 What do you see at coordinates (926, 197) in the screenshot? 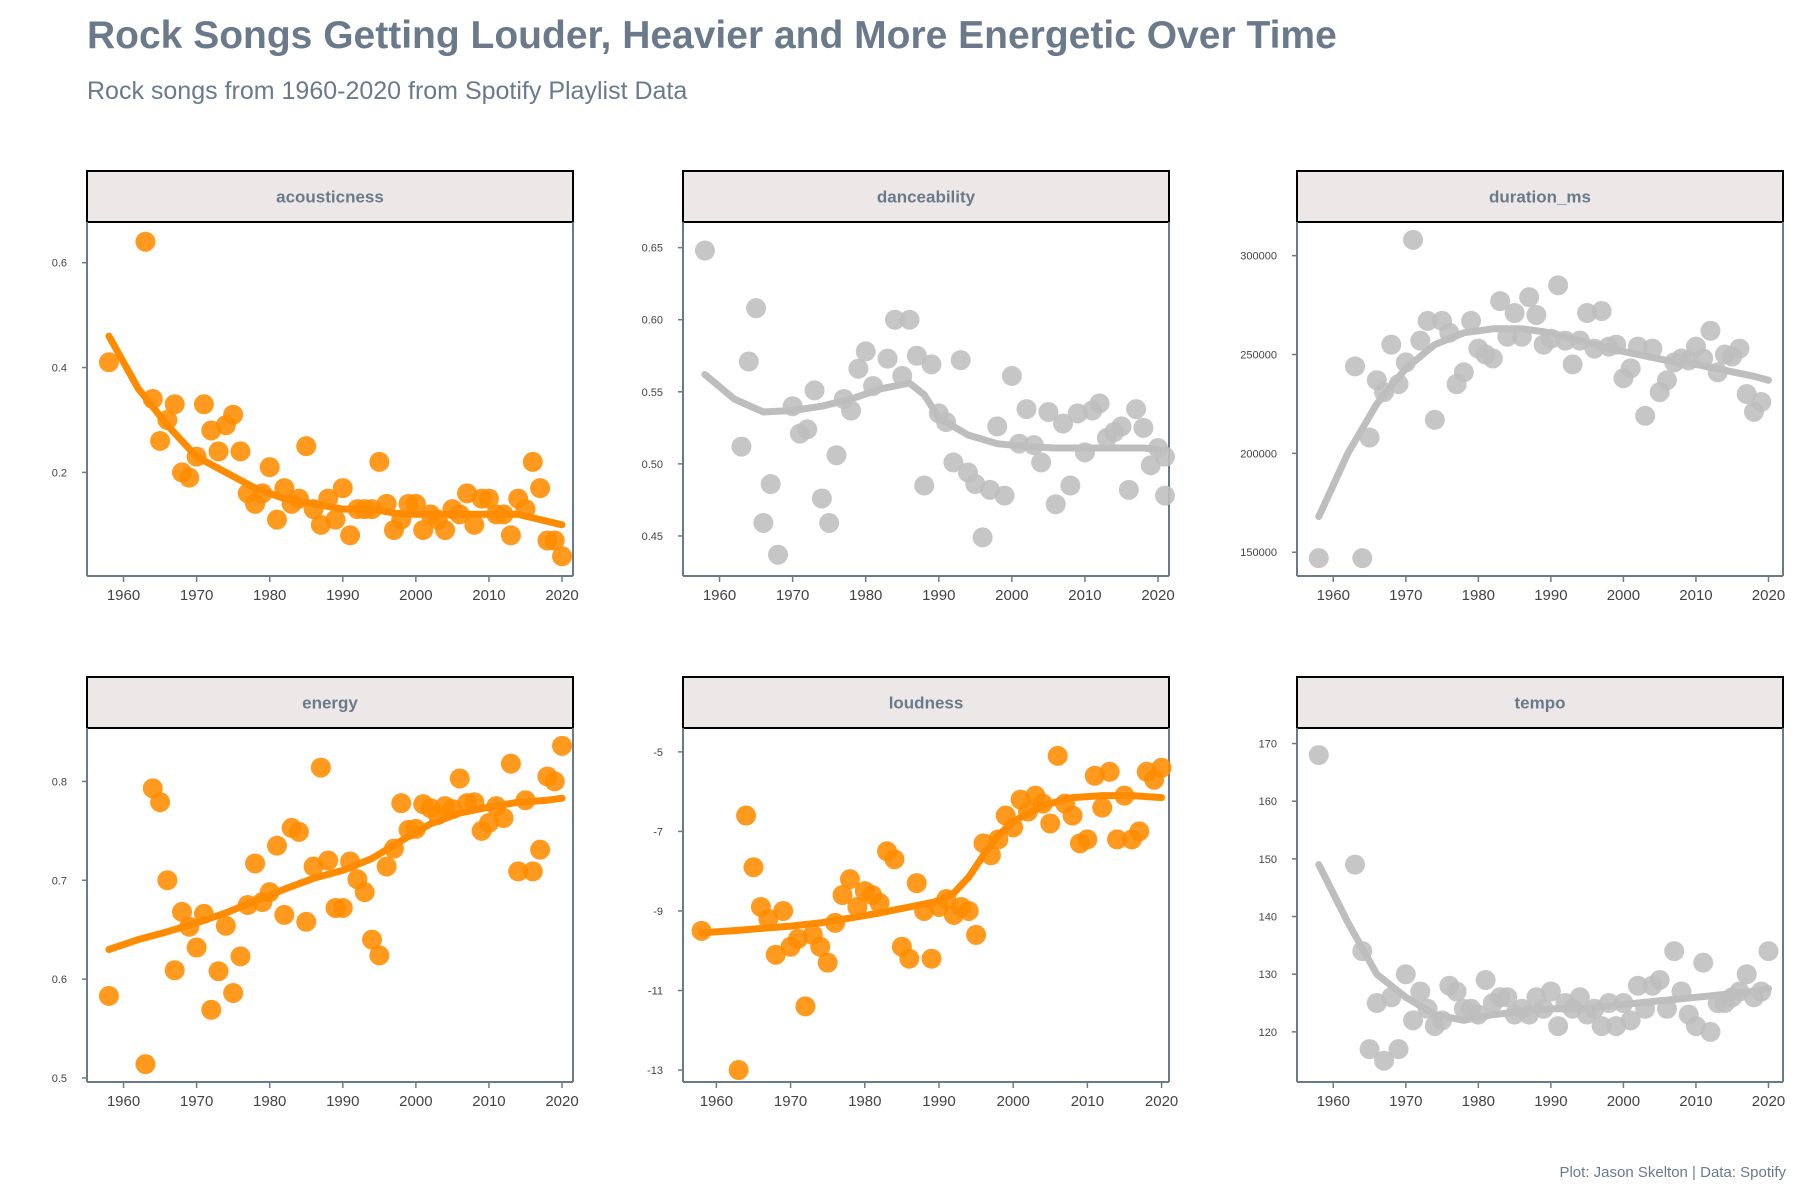
I see `facet-strip-label: danceability` at bounding box center [926, 197].